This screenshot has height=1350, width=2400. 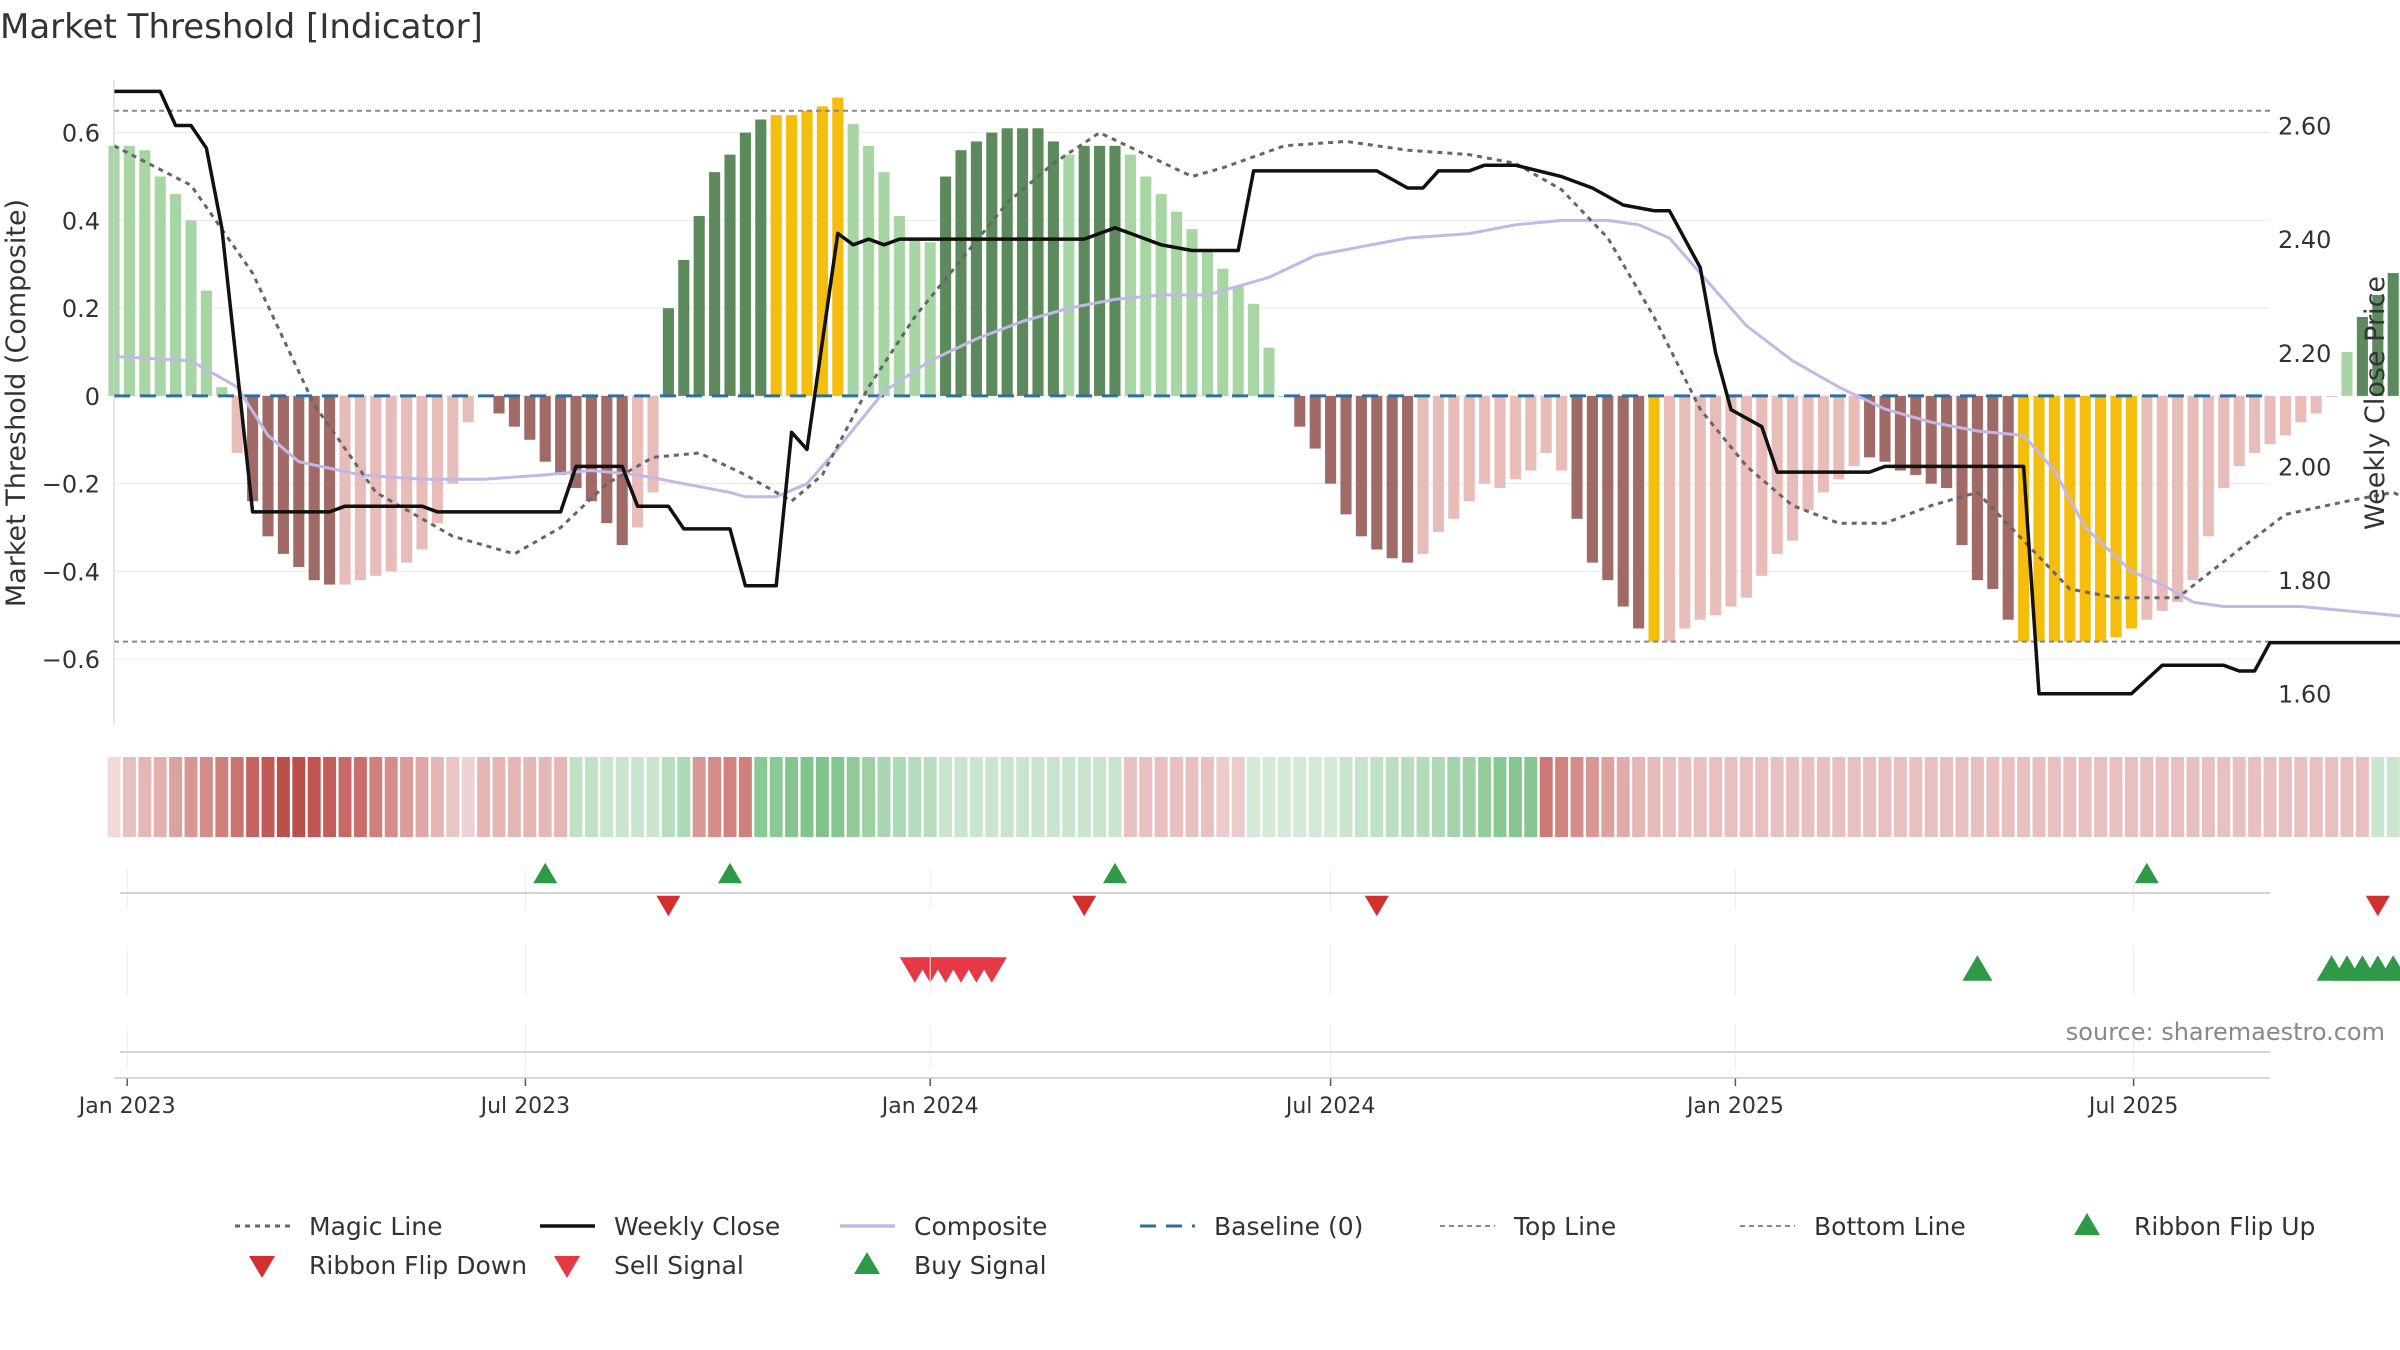 What do you see at coordinates (1734, 1106) in the screenshot?
I see `x-tick-label: Jan 2025` at bounding box center [1734, 1106].